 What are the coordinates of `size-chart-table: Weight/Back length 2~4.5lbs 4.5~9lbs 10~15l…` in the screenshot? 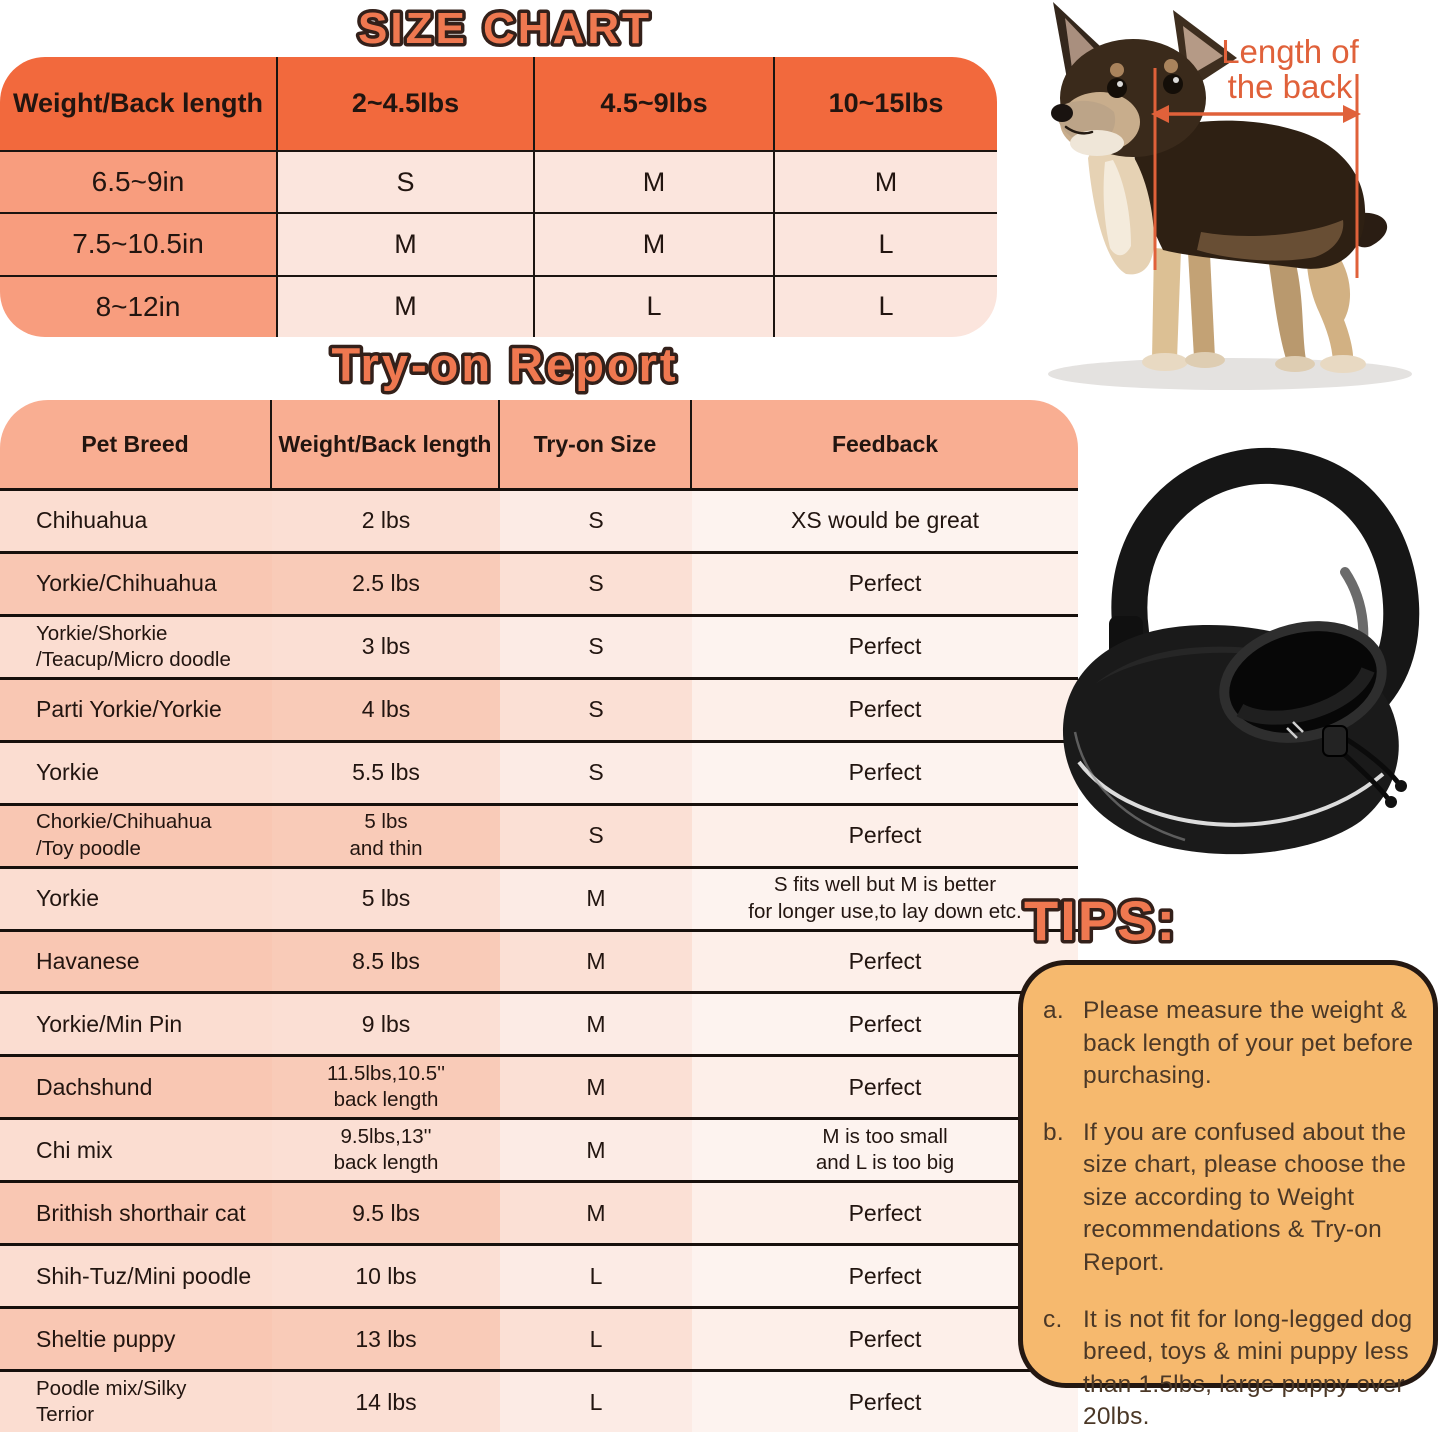 It's located at (498, 197).